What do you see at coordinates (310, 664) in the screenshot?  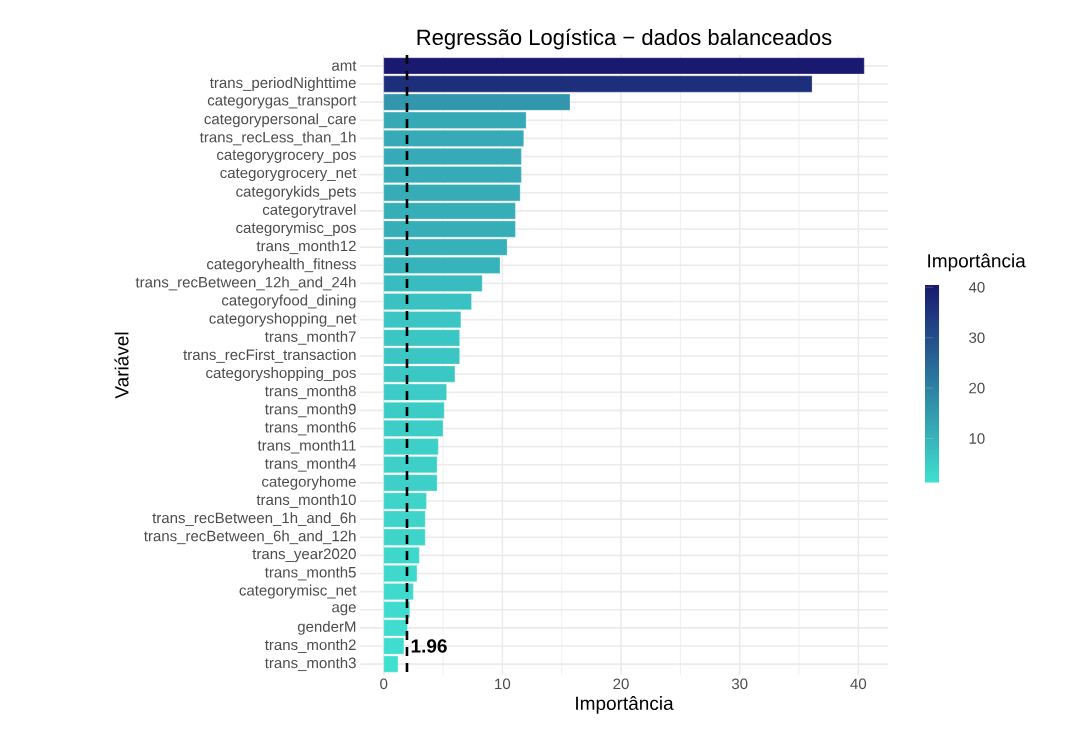 I see `y-tick-label: trans_month3` at bounding box center [310, 664].